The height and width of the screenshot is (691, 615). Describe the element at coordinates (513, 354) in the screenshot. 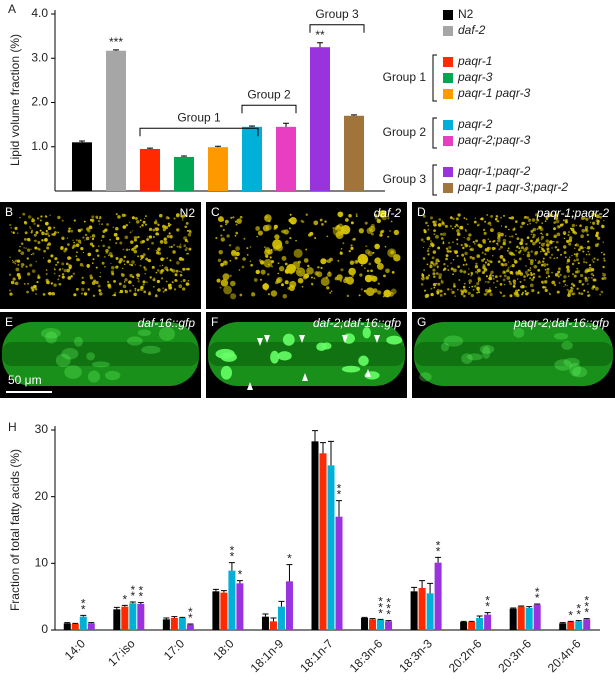

I see `worm-gut` at that location.